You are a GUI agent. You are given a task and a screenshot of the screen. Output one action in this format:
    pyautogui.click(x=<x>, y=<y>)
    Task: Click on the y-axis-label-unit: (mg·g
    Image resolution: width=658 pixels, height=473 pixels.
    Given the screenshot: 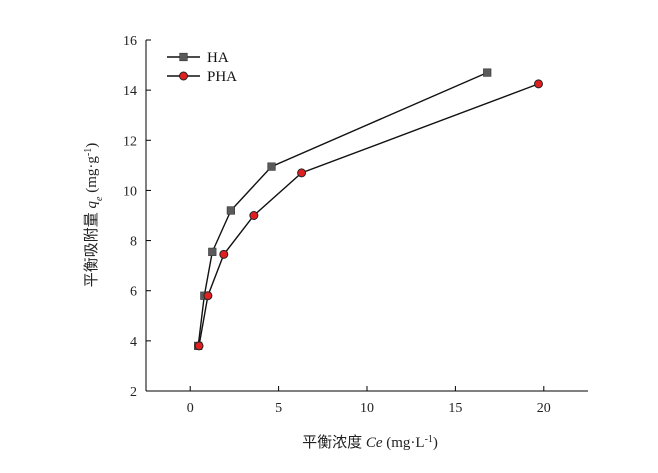 What is the action you would take?
    pyautogui.click(x=92, y=176)
    